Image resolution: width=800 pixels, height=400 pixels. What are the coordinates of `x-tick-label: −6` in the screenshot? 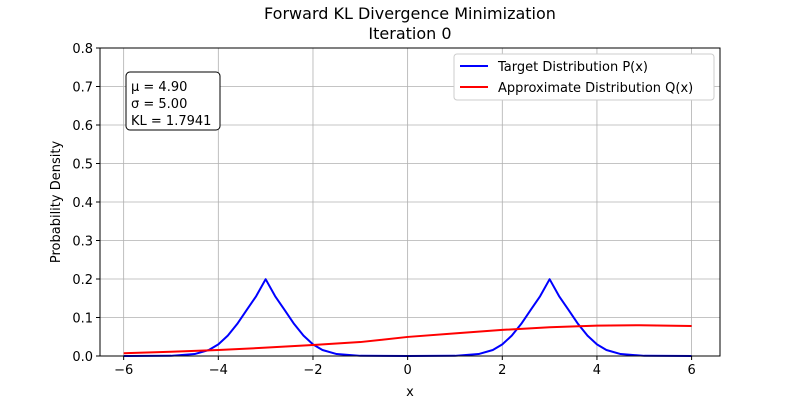 It's located at (123, 370).